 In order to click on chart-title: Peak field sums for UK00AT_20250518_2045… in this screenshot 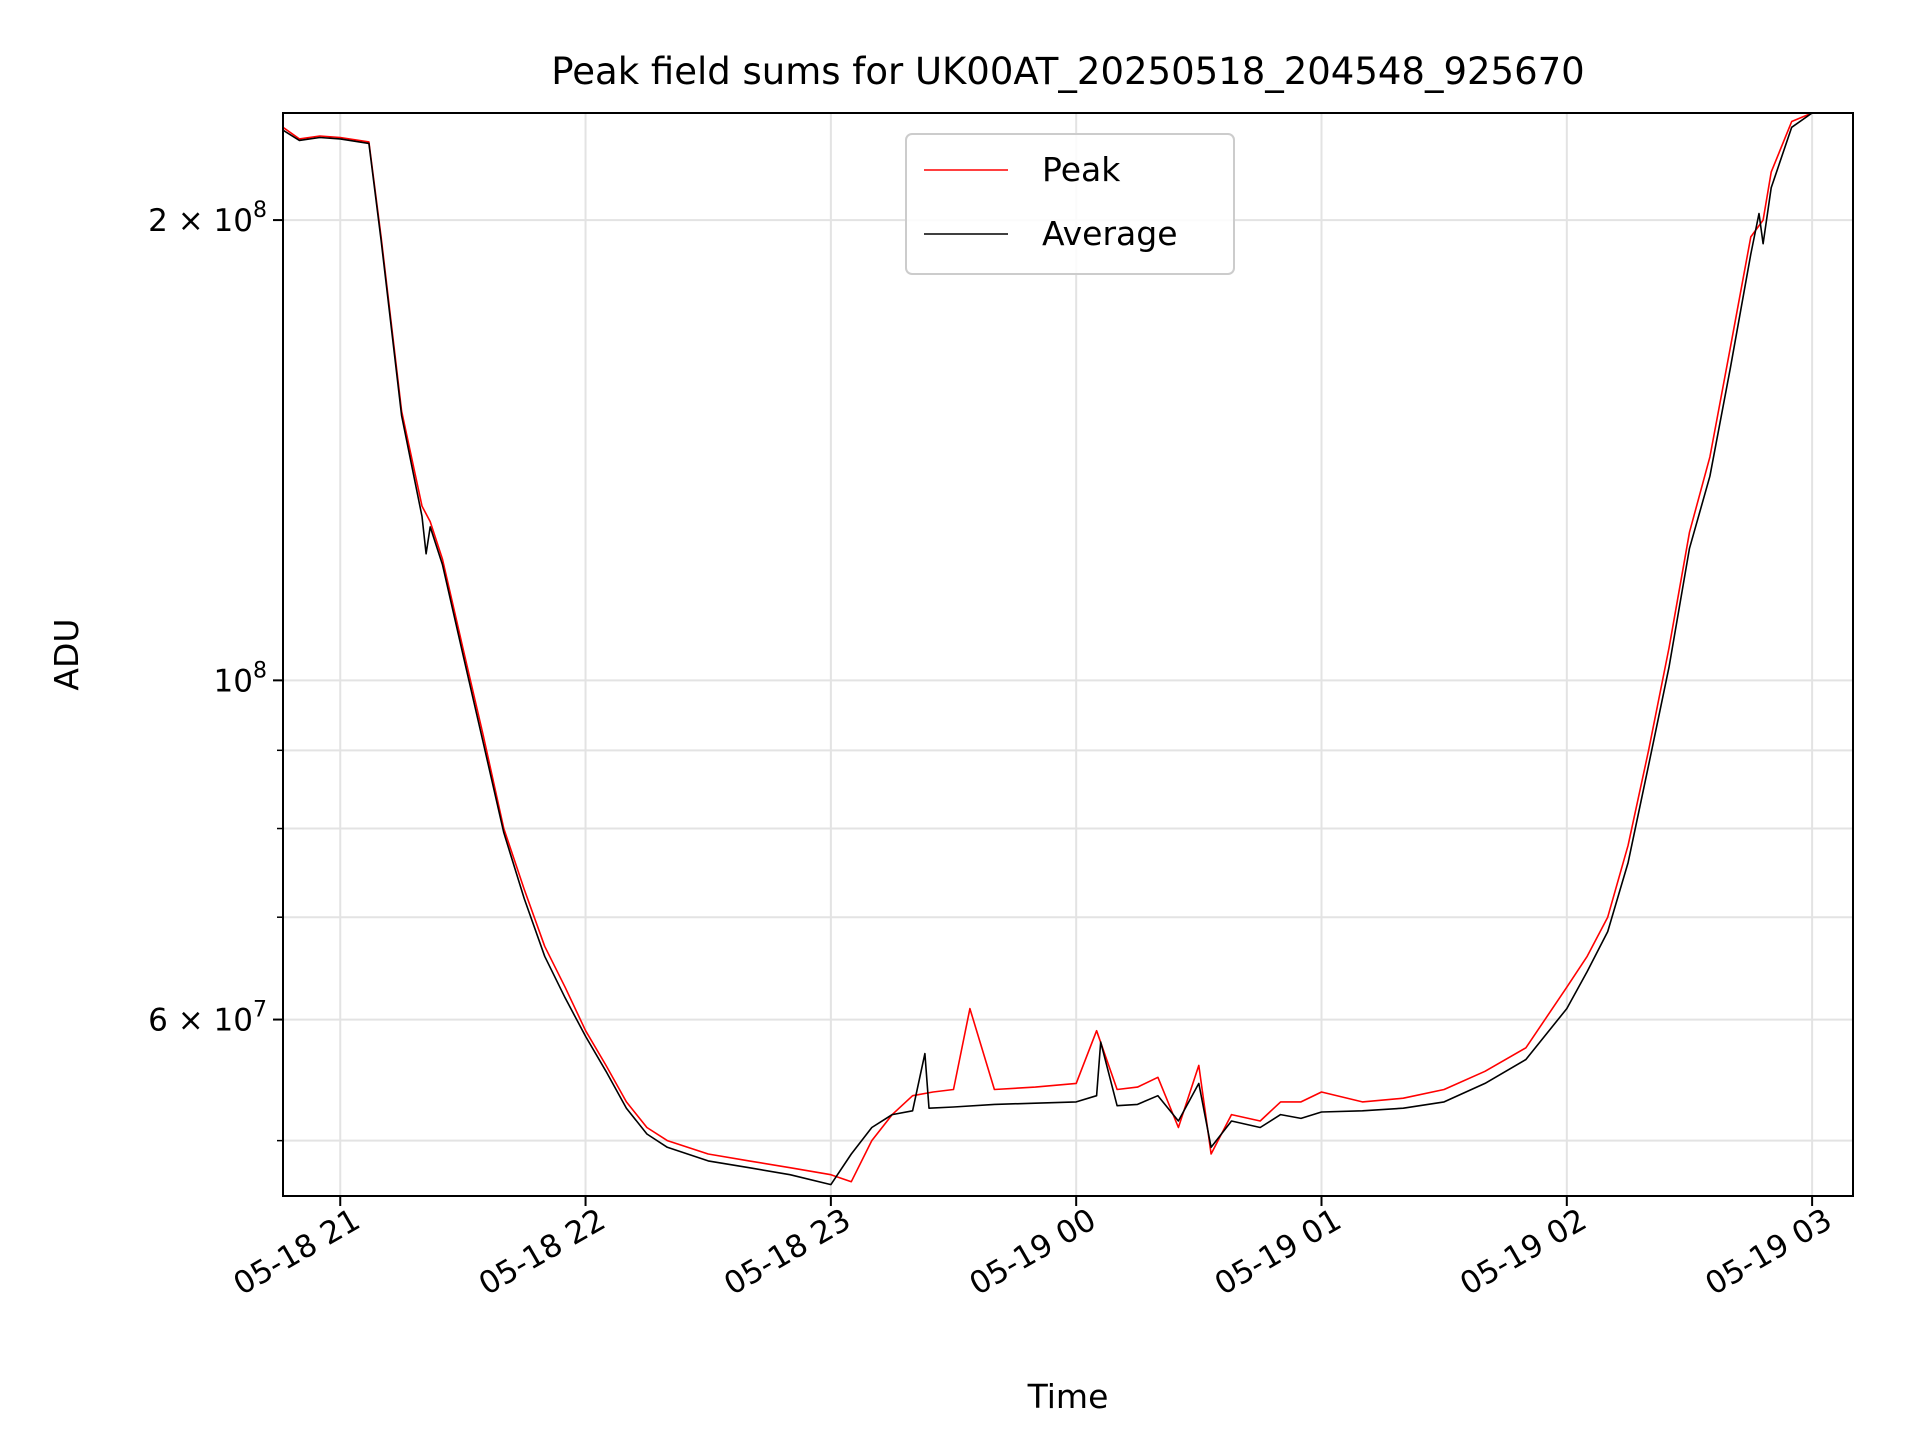, I will do `click(1067, 71)`.